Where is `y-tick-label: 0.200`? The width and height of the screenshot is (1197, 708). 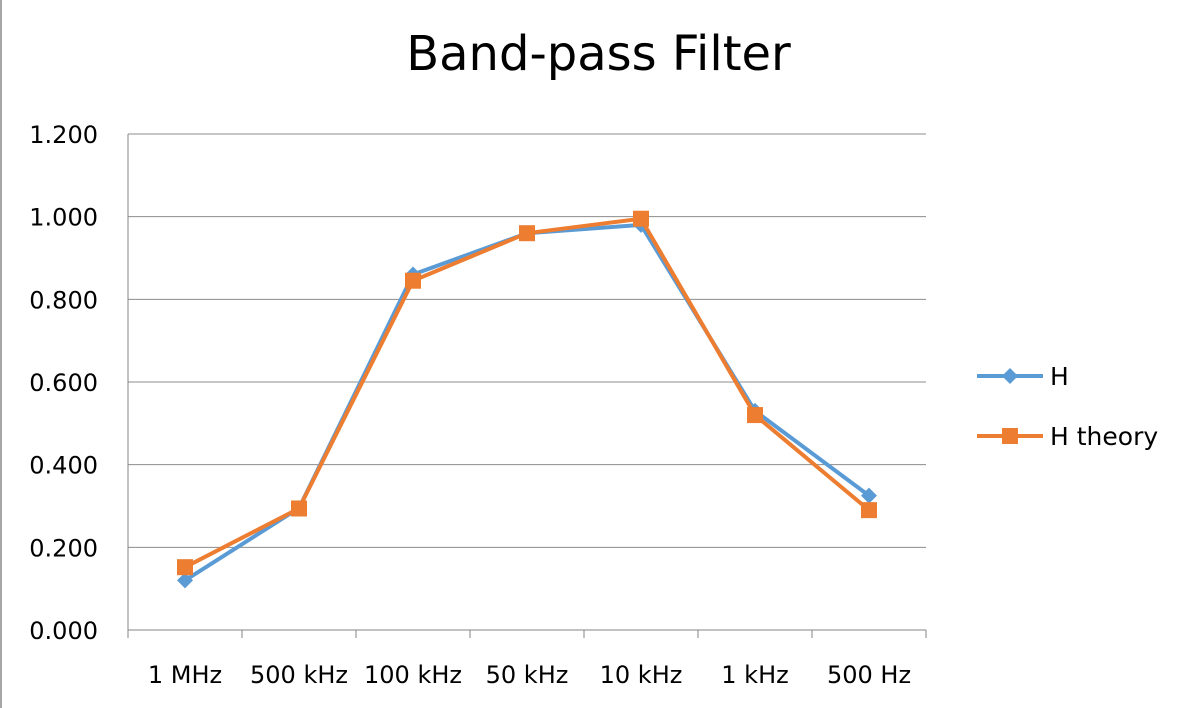
y-tick-label: 0.200 is located at coordinates (63, 548).